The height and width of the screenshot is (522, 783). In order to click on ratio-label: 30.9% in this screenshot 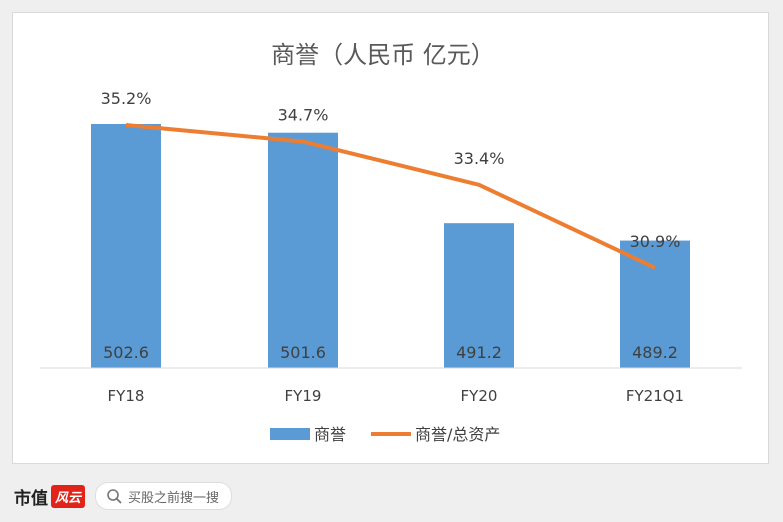, I will do `click(655, 241)`.